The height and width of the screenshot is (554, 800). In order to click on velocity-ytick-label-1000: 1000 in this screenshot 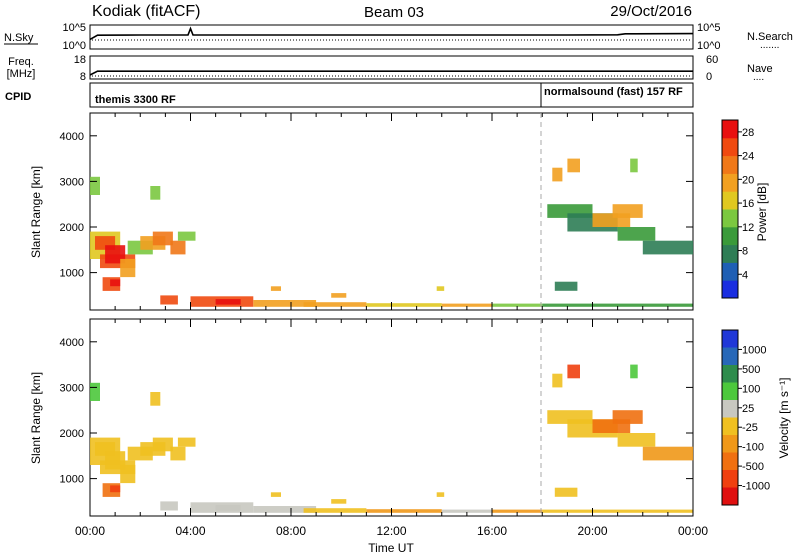, I will do `click(72, 480)`.